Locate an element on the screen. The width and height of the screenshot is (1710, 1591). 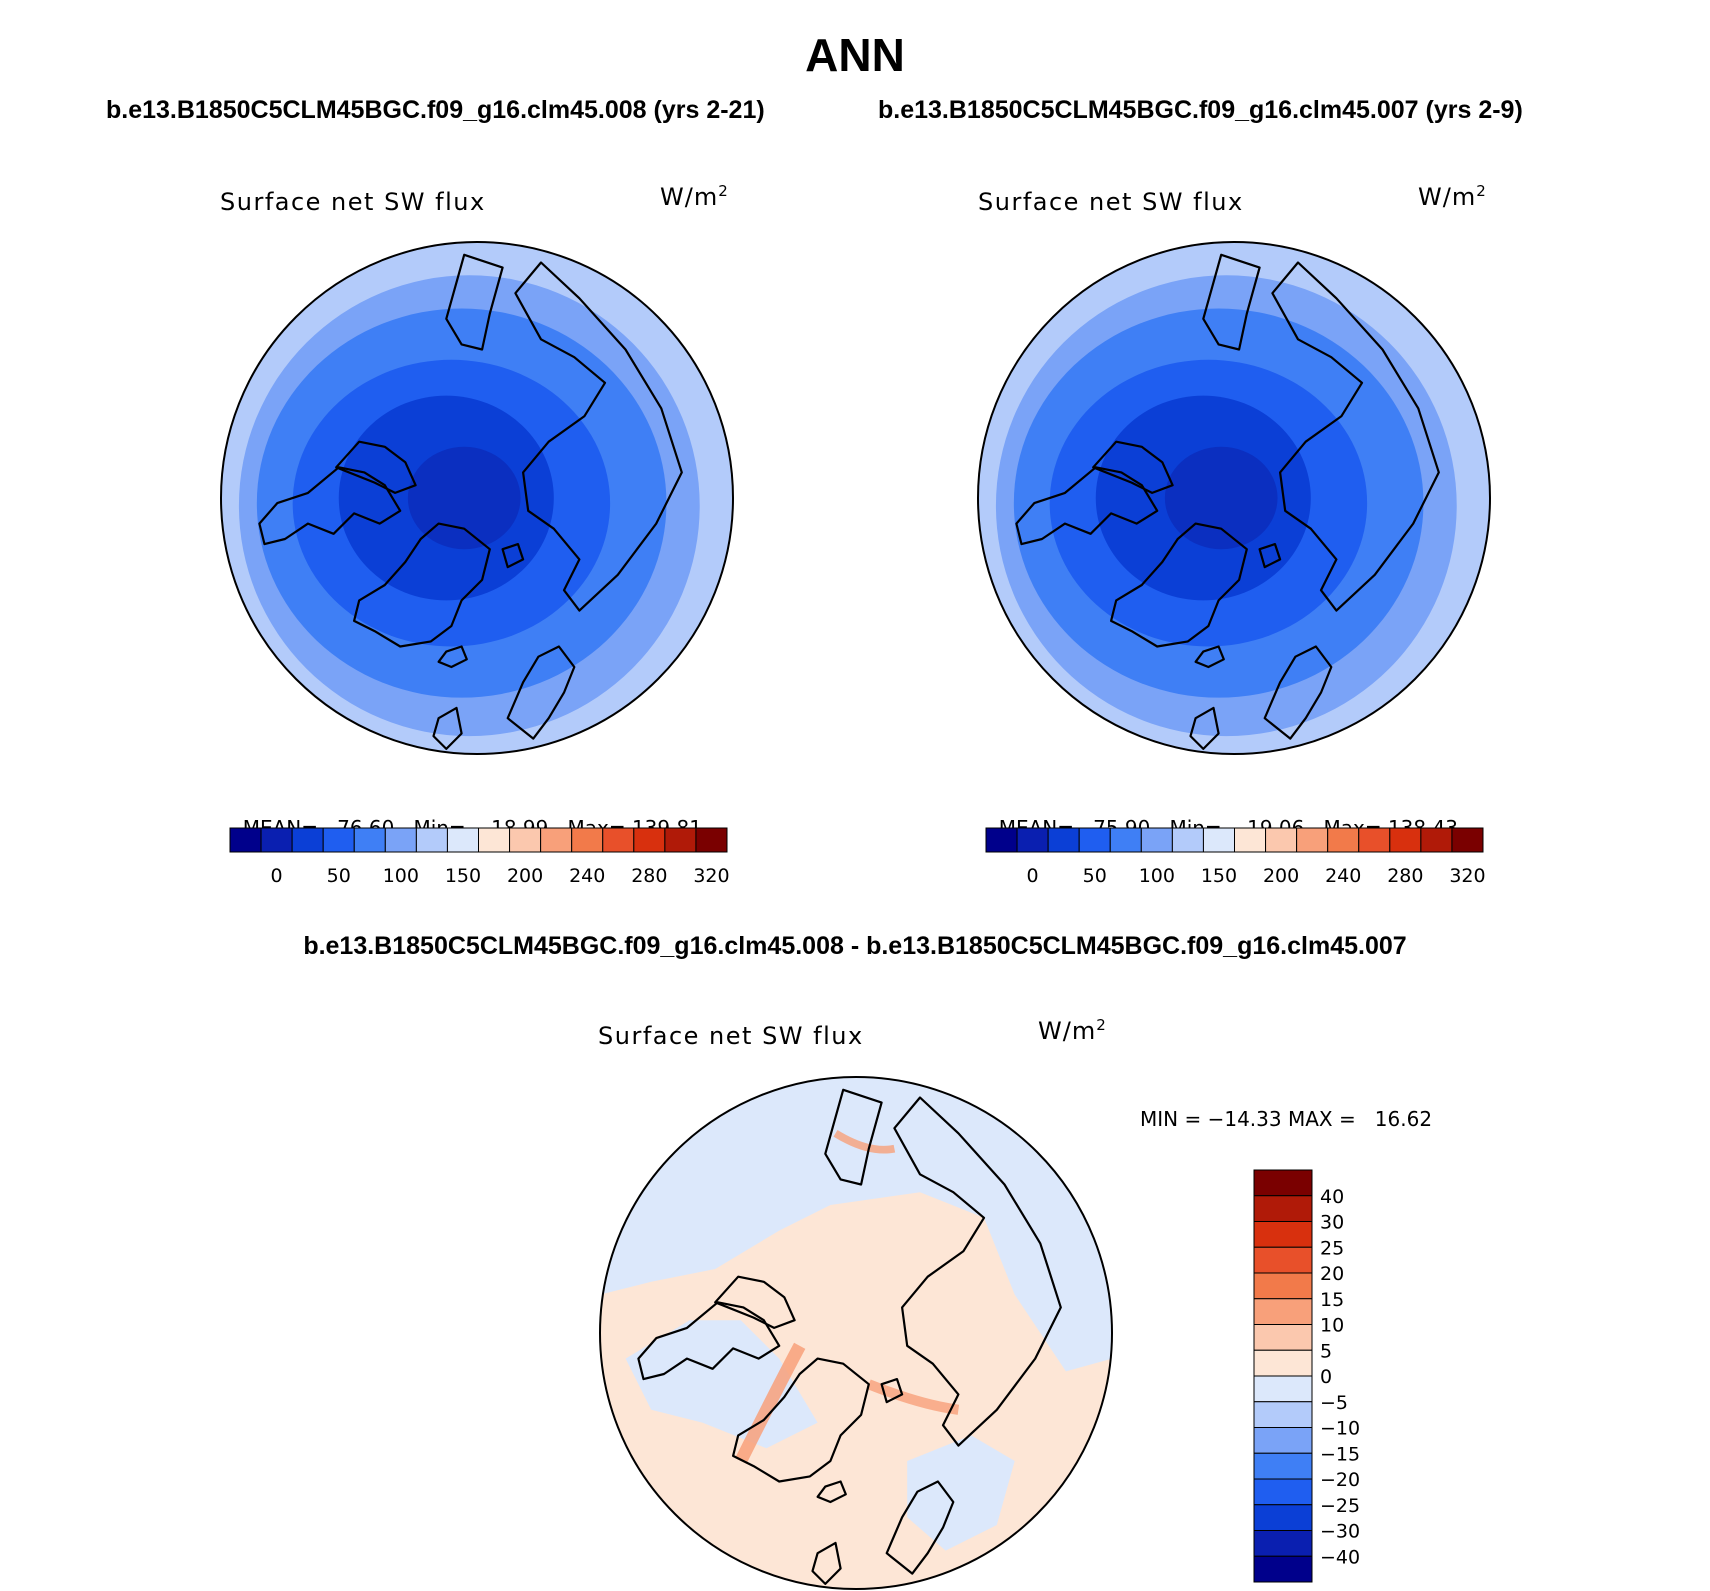
colorbar-tick-label: 100 is located at coordinates (401, 876).